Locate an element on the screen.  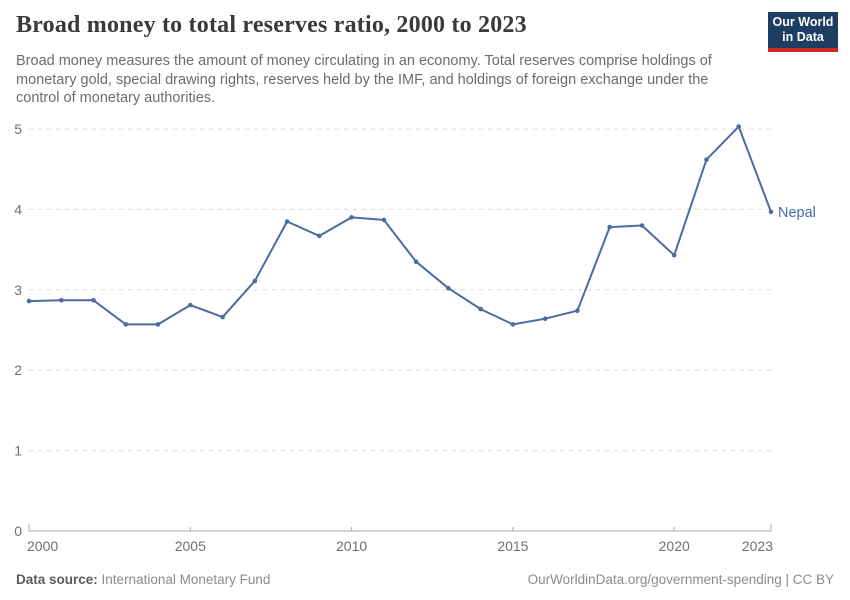
x-tick-label: 2010 is located at coordinates (351, 546).